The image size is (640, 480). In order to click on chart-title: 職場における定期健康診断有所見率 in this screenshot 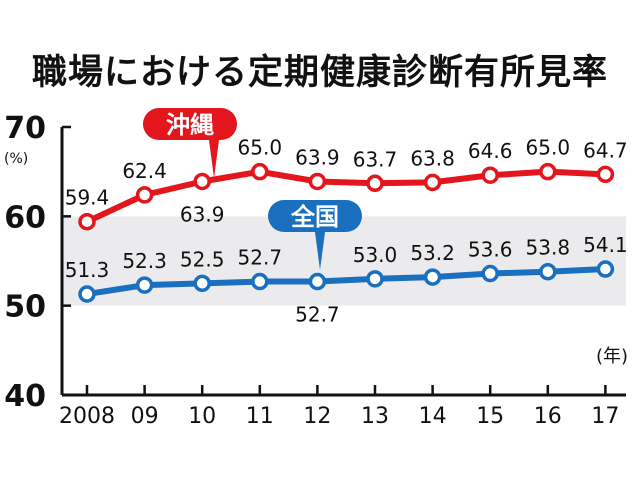, I will do `click(319, 73)`.